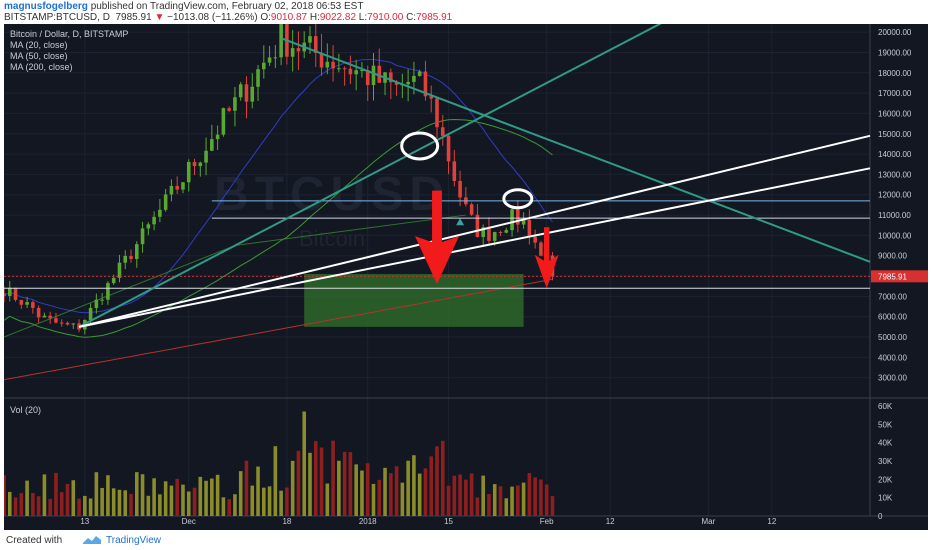 Image resolution: width=932 pixels, height=550 pixels. What do you see at coordinates (286, 521) in the screenshot?
I see `time-tick-label: 18` at bounding box center [286, 521].